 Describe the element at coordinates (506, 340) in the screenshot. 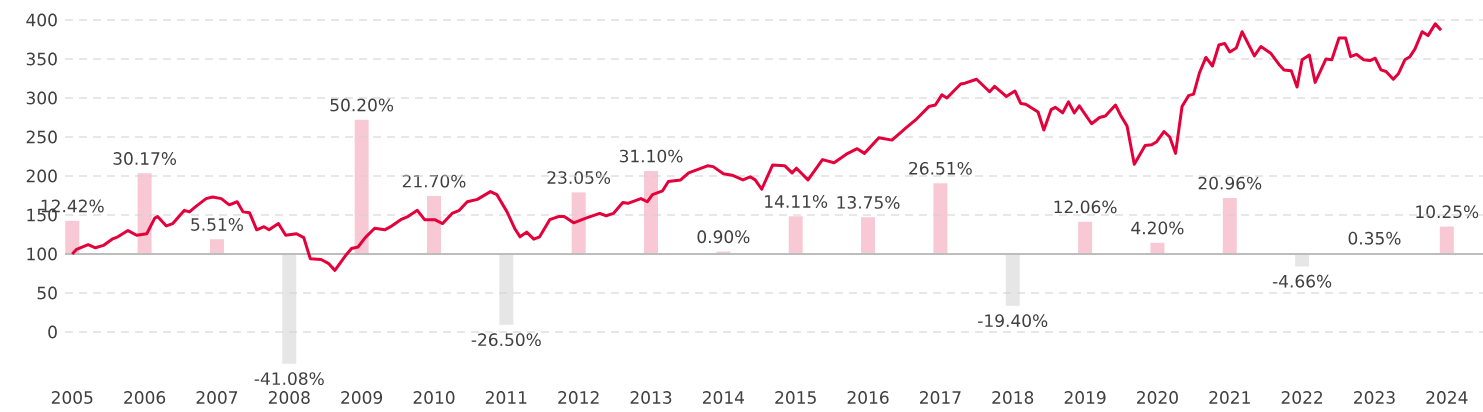

I see `data-label: -26.50%` at that location.